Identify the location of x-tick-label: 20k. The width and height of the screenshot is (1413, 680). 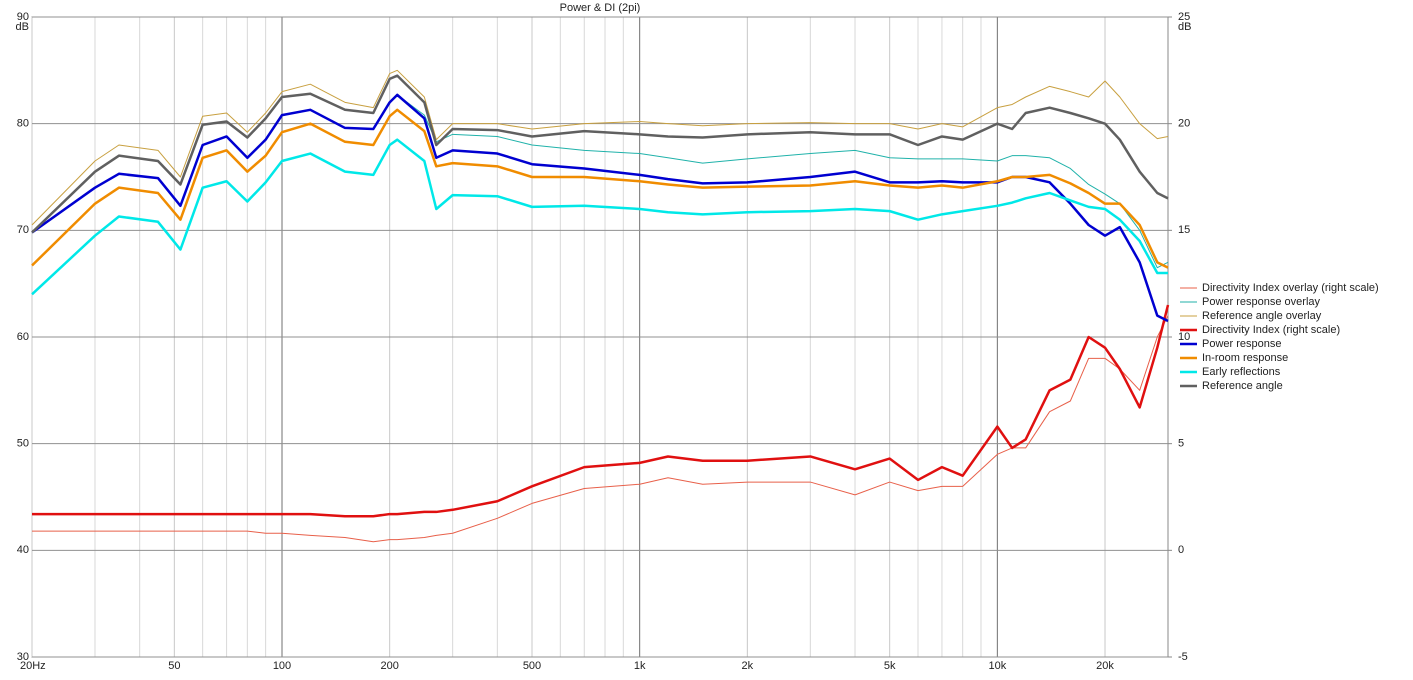
(1105, 666).